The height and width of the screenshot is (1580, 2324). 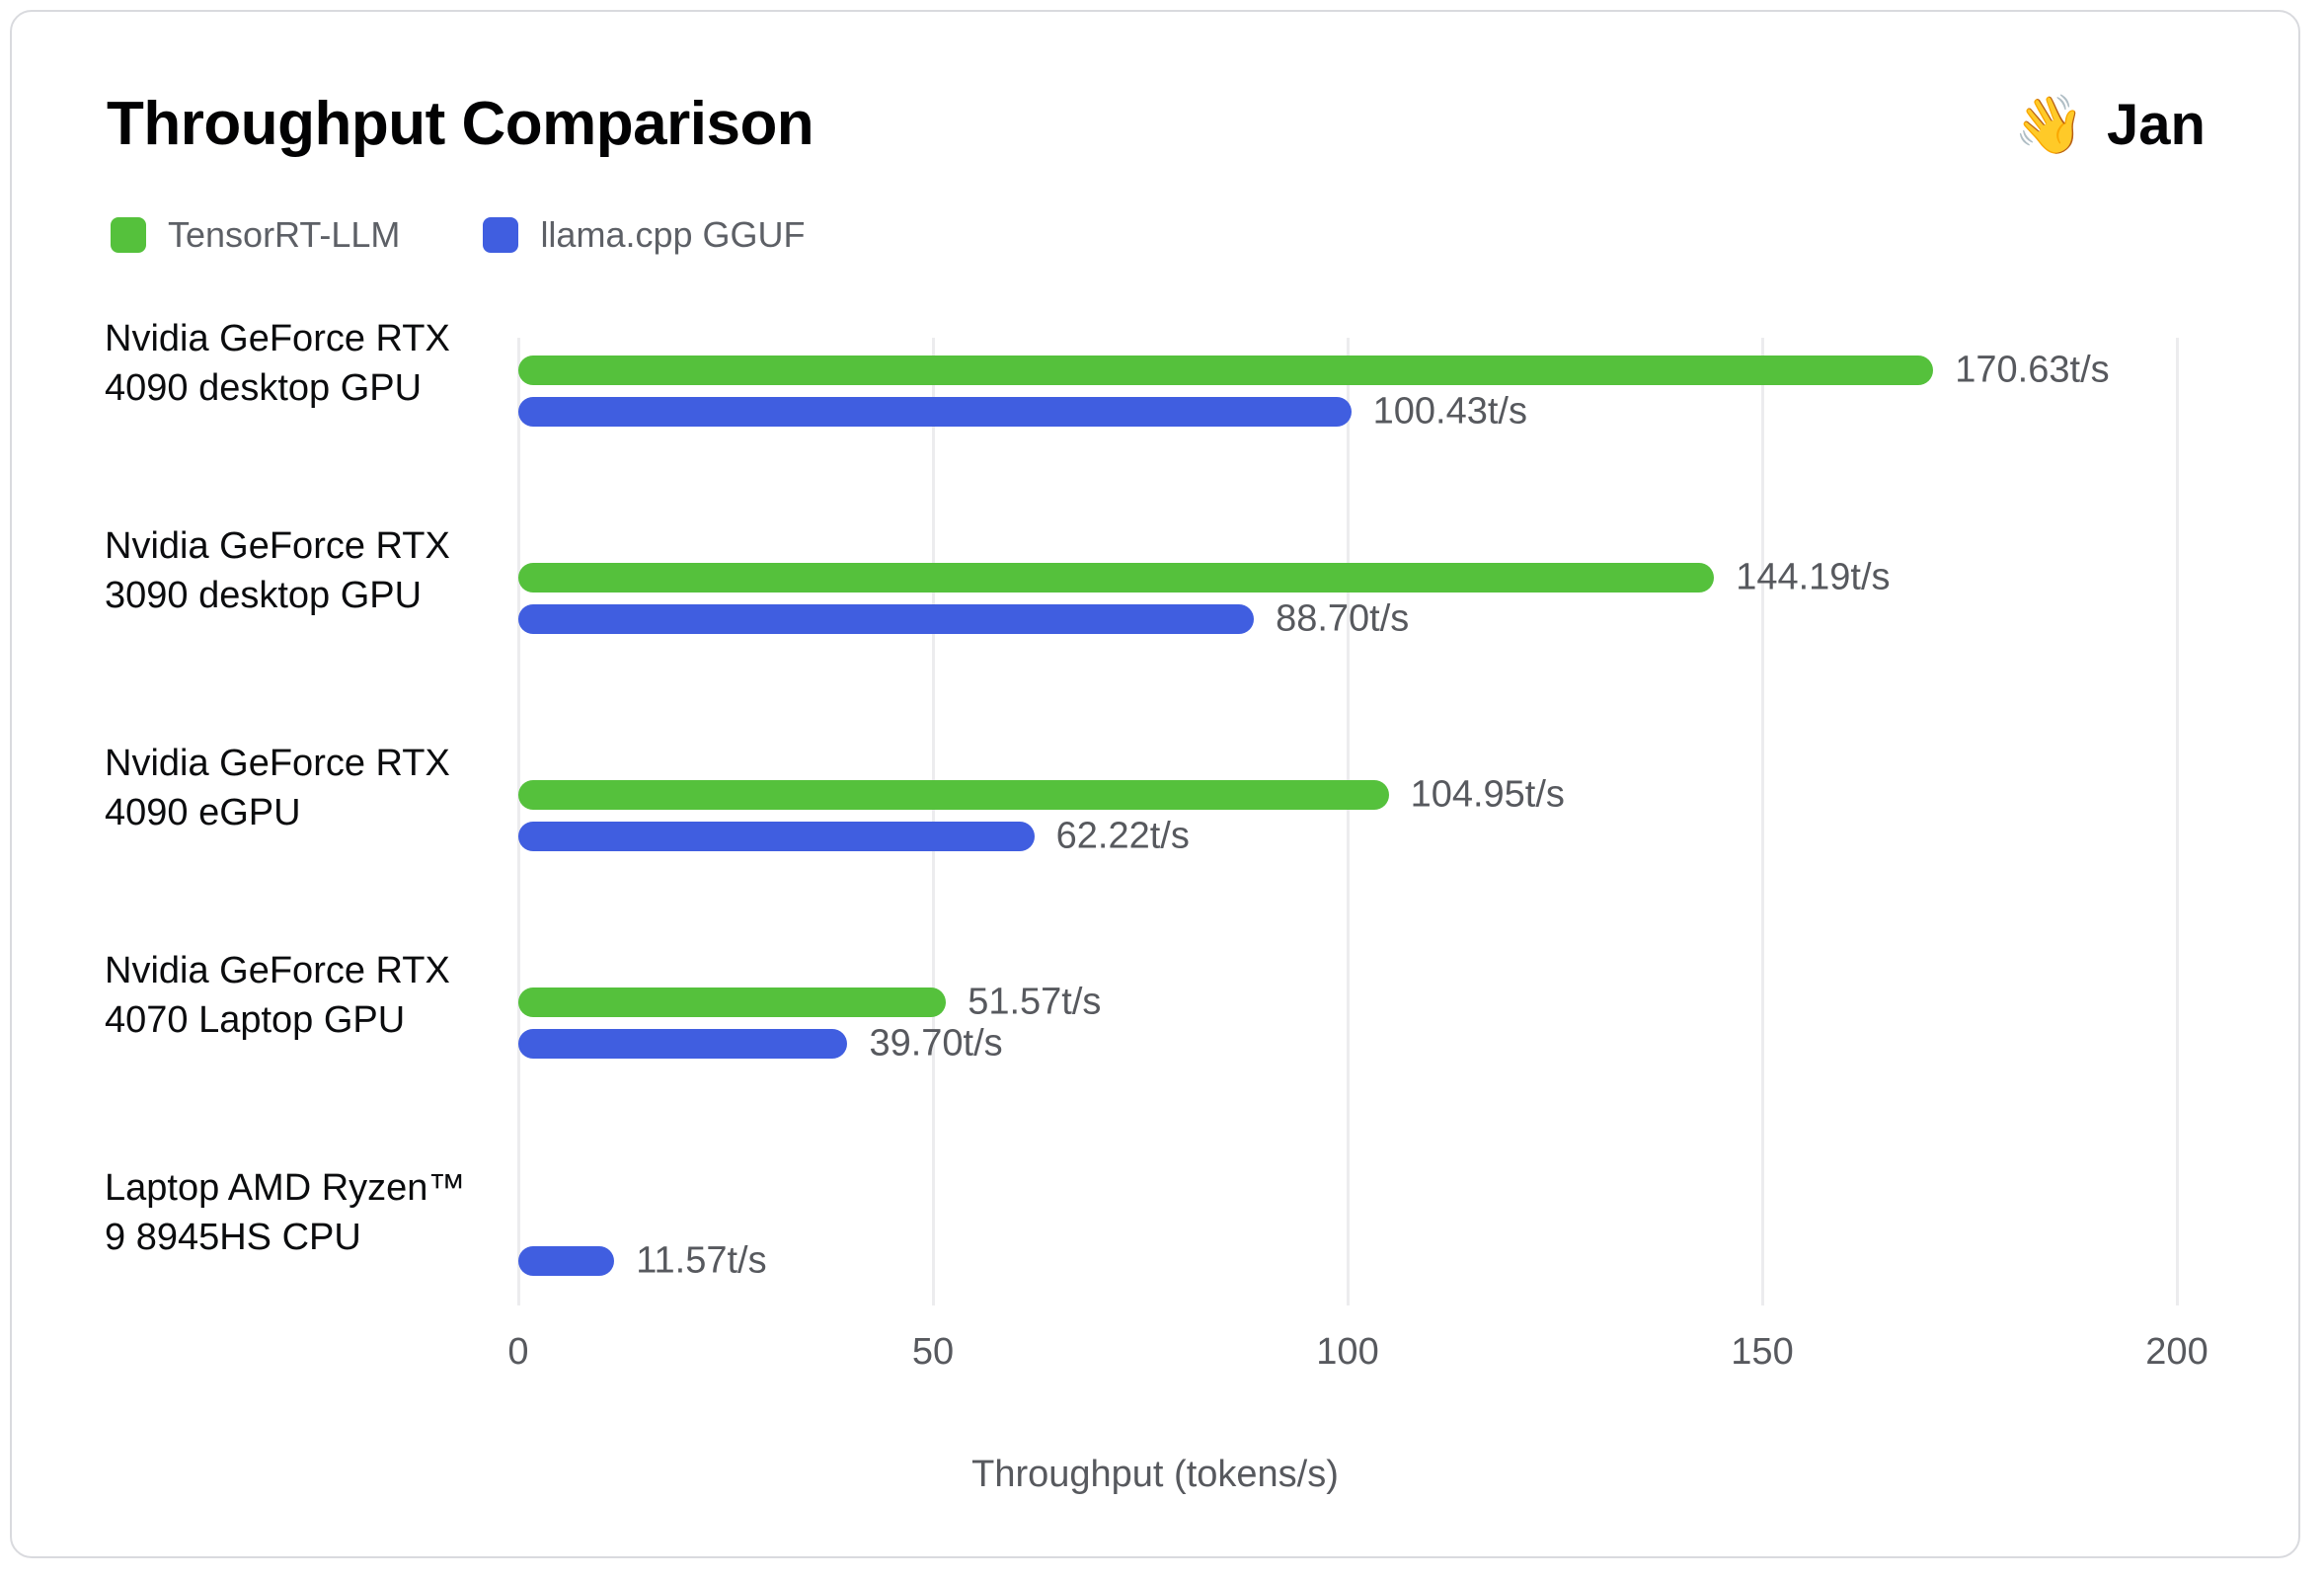 I want to click on bar-row-llama-cpp-gguf: 11.57t/s, so click(x=1347, y=1261).